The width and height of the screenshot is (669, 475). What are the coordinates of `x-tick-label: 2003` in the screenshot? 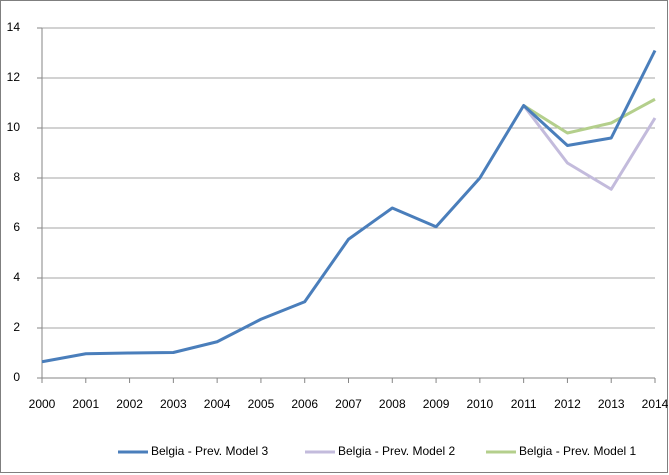 It's located at (173, 404).